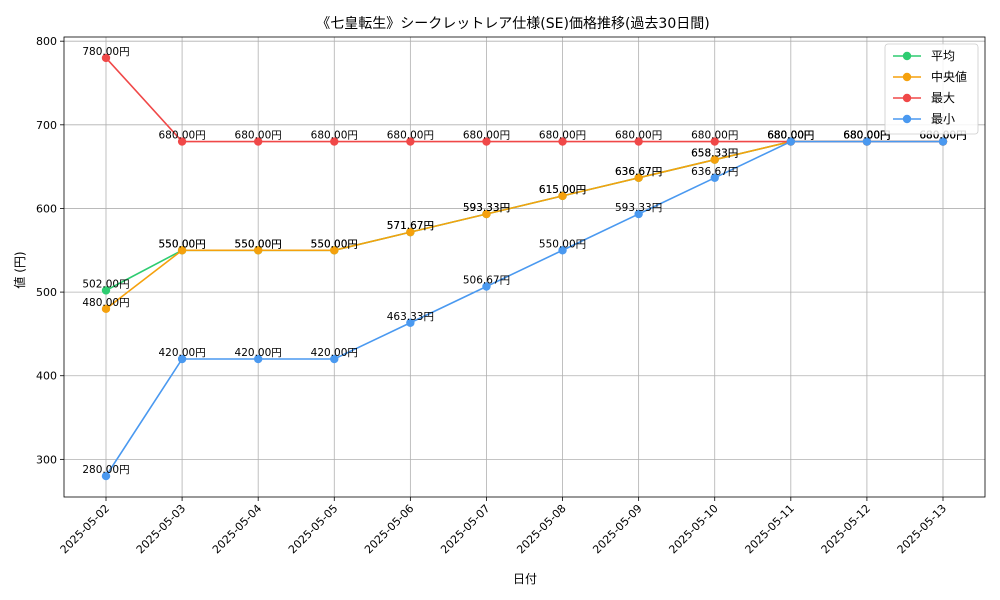 The image size is (1000, 600). What do you see at coordinates (943, 119) in the screenshot?
I see `legend-label: 最小` at bounding box center [943, 119].